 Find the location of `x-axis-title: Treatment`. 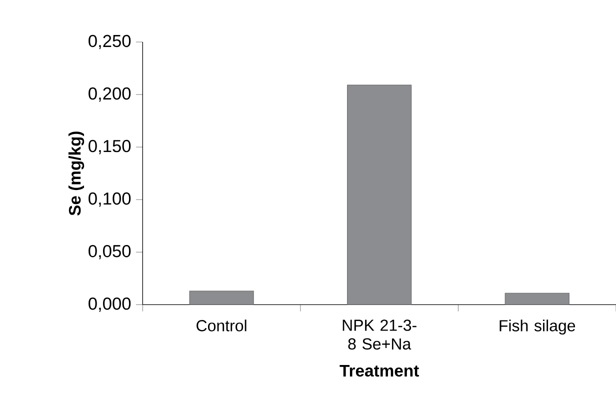

x-axis-title: Treatment is located at coordinates (379, 370).